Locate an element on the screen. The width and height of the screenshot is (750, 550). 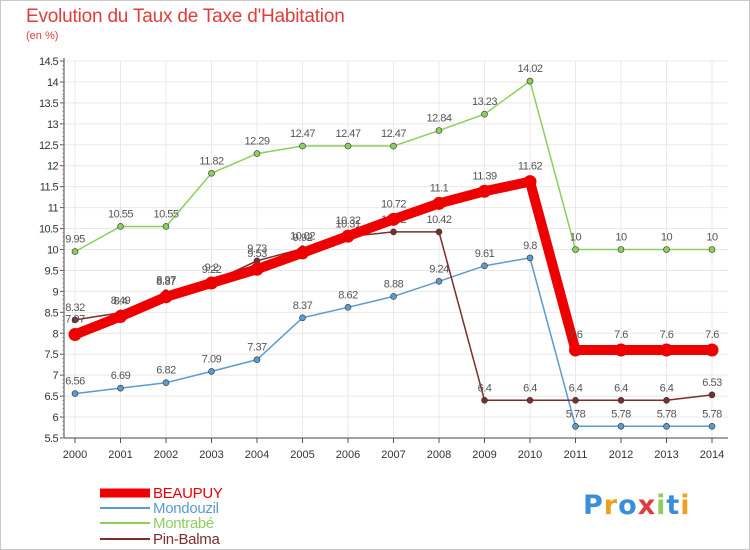
data-label-montrab-: 12.84 is located at coordinates (438, 119).